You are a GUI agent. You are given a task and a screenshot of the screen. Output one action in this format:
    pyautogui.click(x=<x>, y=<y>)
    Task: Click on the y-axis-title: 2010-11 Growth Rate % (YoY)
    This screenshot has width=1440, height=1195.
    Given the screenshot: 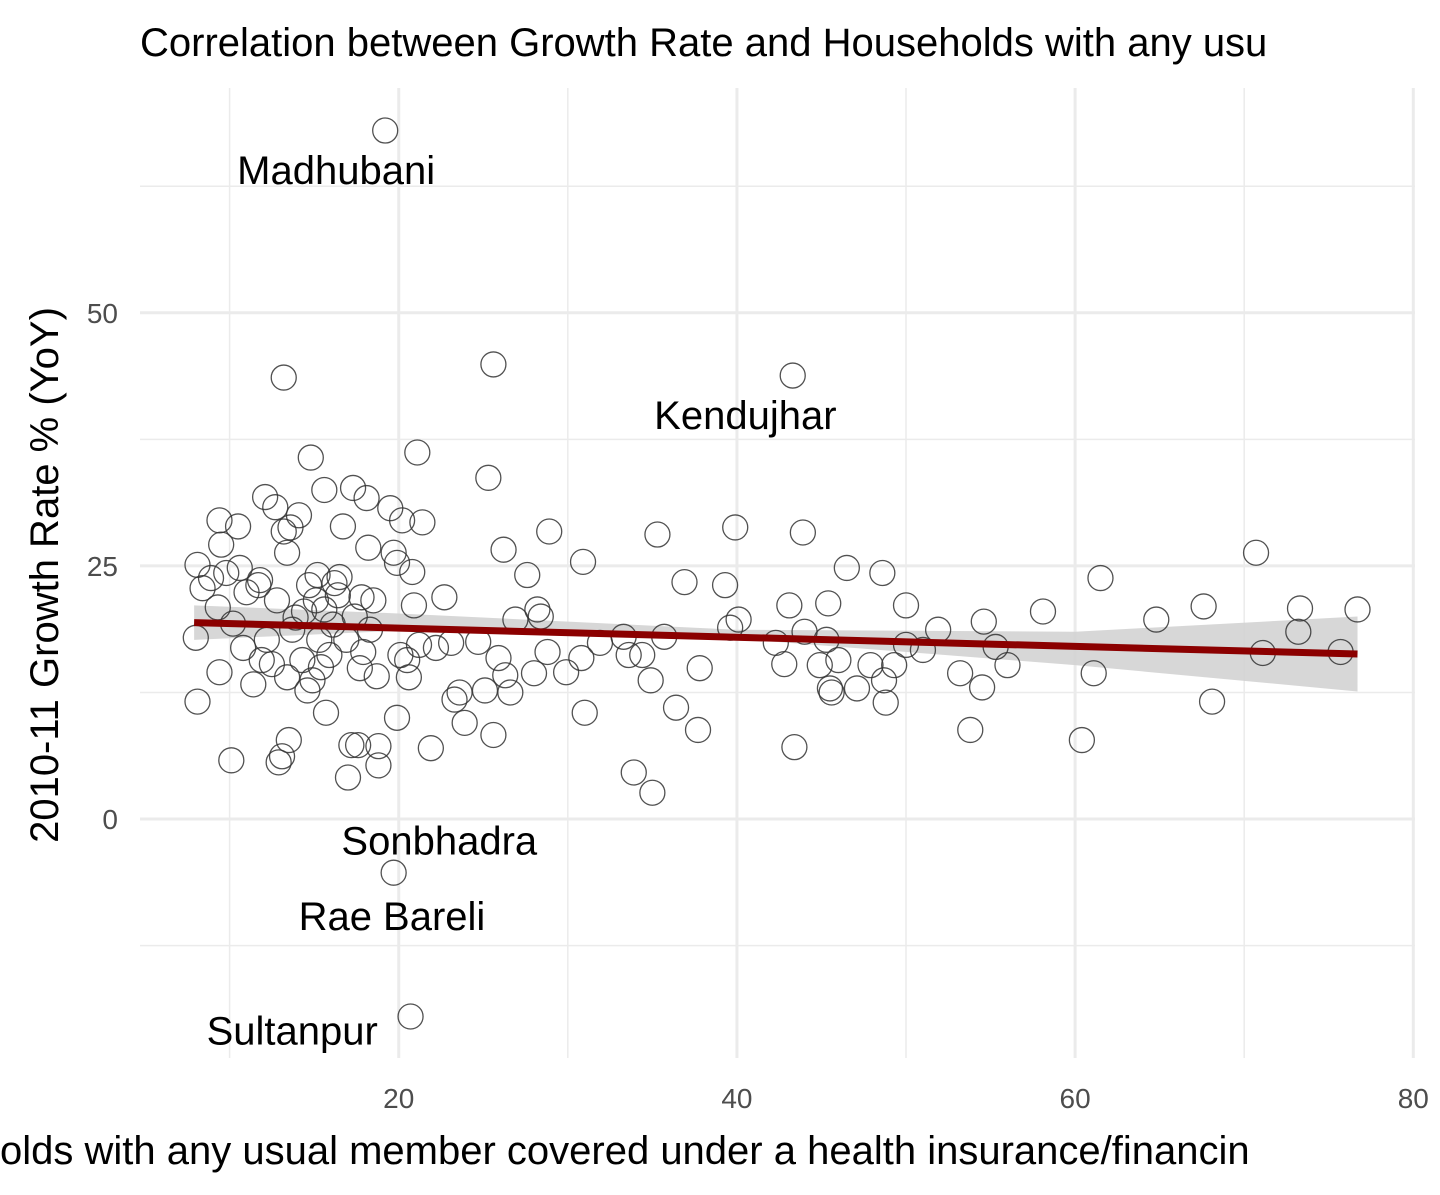 What is the action you would take?
    pyautogui.click(x=45, y=575)
    